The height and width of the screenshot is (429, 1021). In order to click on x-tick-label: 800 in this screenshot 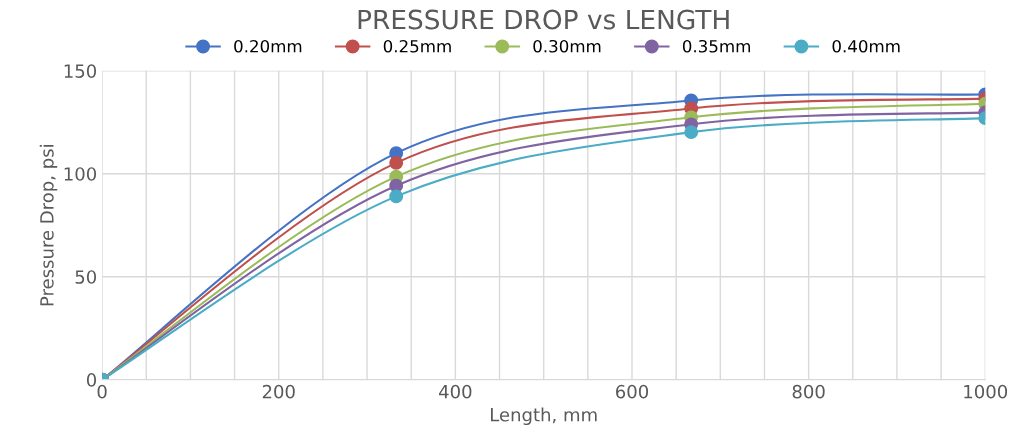, I will do `click(808, 391)`.